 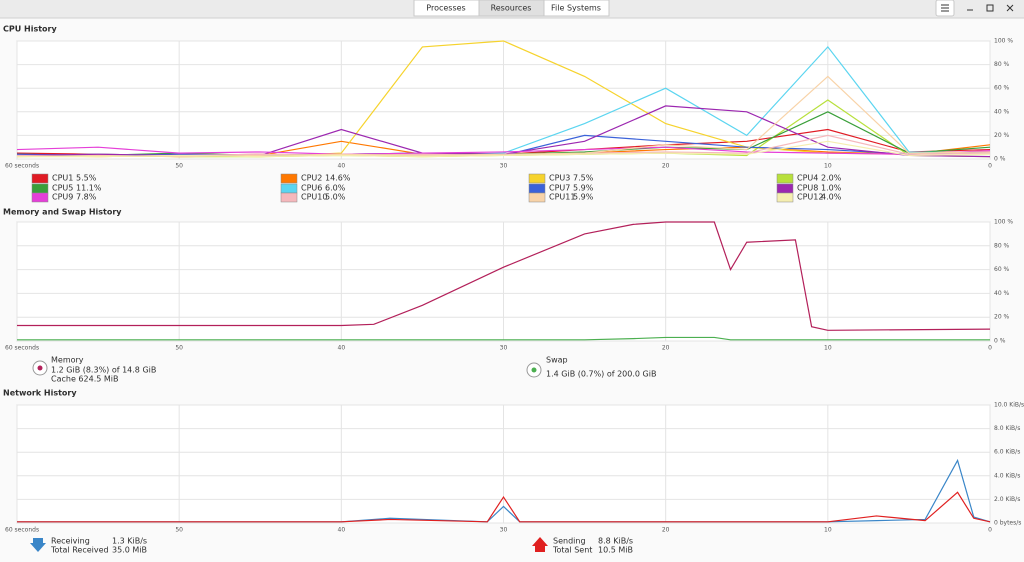 What do you see at coordinates (1009, 405) in the screenshot?
I see `y-tick-label: 10.0 KiB/s` at bounding box center [1009, 405].